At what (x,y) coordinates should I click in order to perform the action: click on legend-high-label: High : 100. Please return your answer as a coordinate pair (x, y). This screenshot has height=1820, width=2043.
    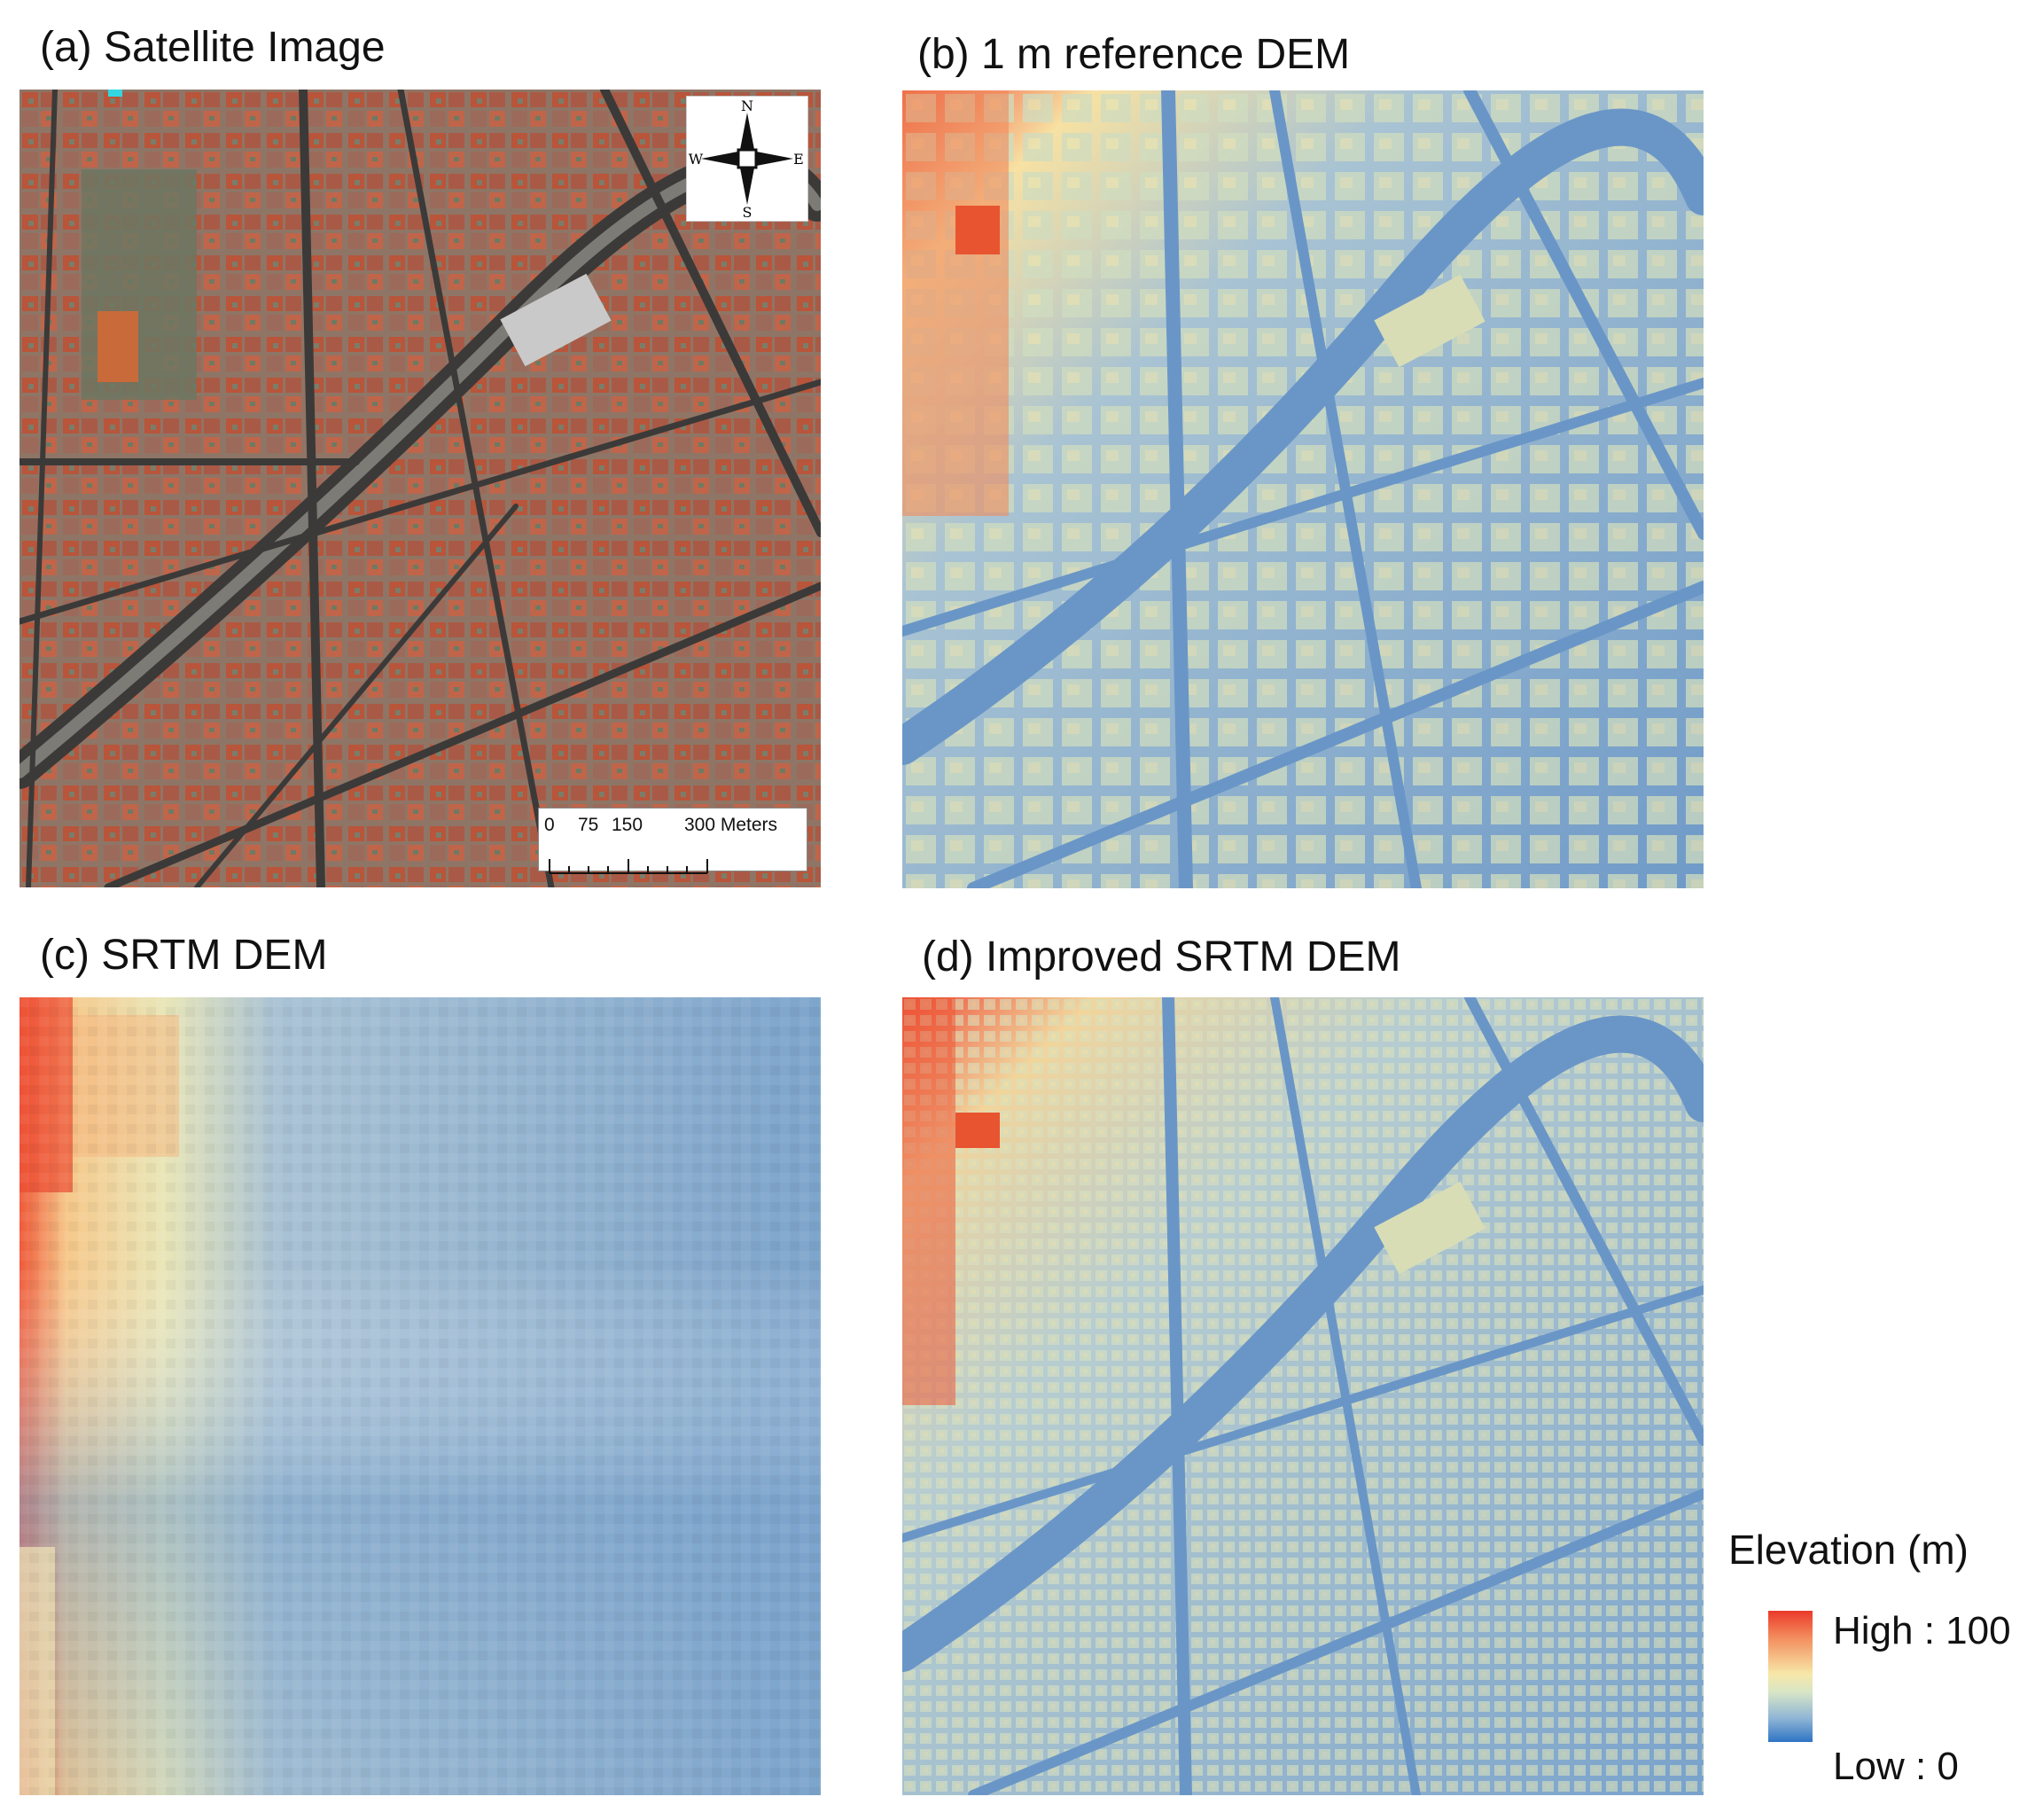
    Looking at the image, I should click on (1922, 1630).